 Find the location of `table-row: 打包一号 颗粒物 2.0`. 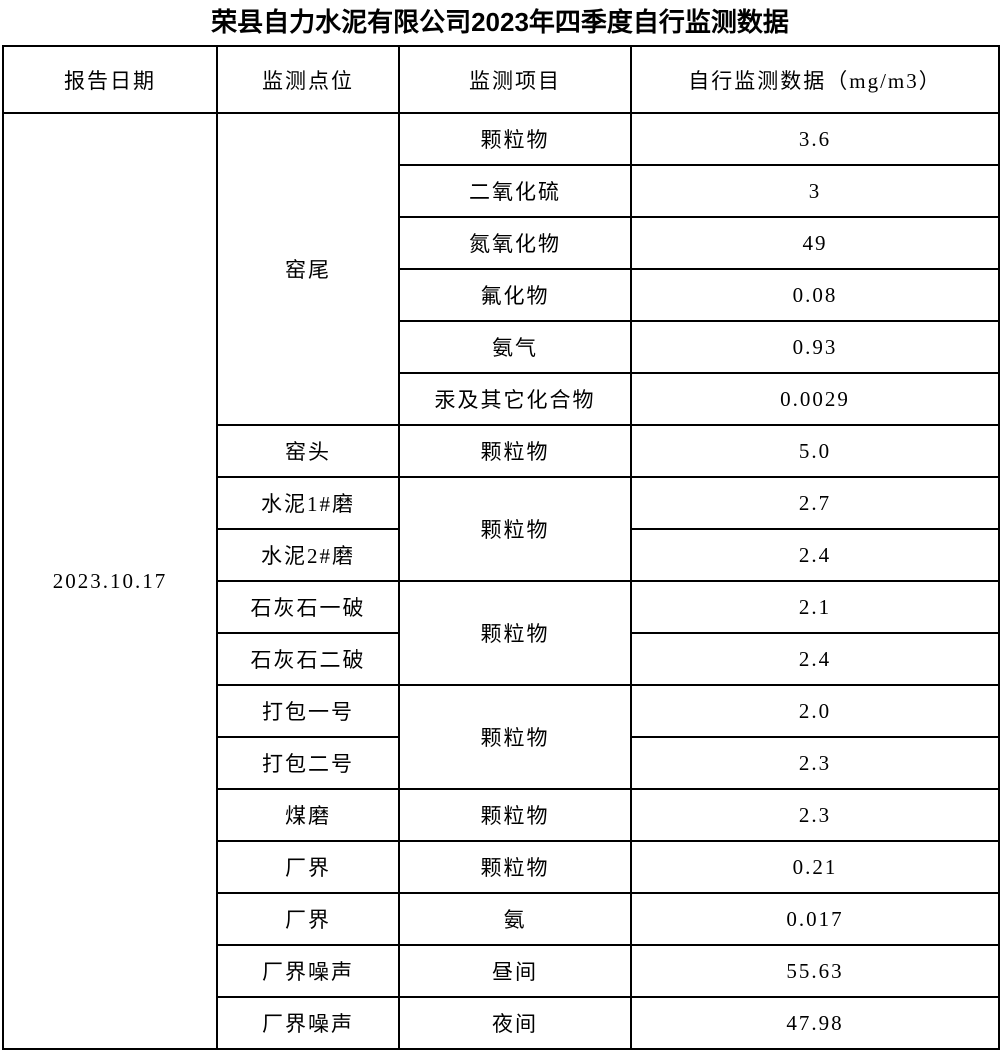

table-row: 打包一号 颗粒物 2.0 is located at coordinates (501, 737).